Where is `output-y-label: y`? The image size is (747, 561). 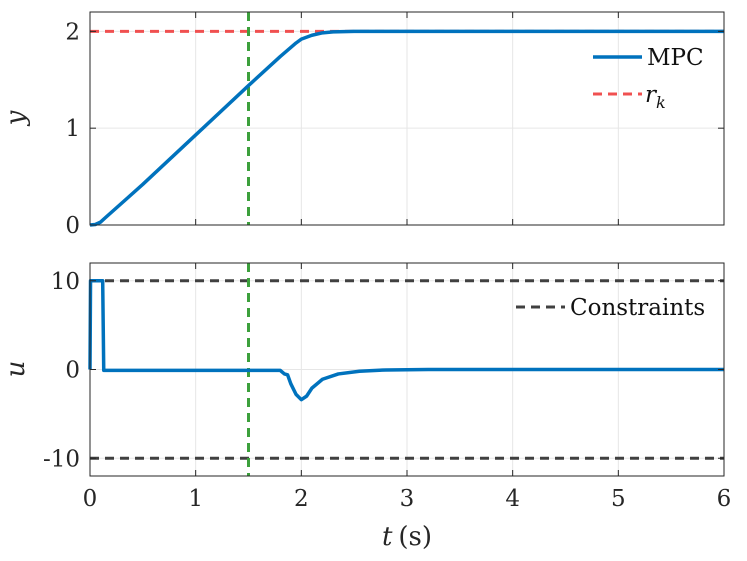
output-y-label: y is located at coordinates (16, 118).